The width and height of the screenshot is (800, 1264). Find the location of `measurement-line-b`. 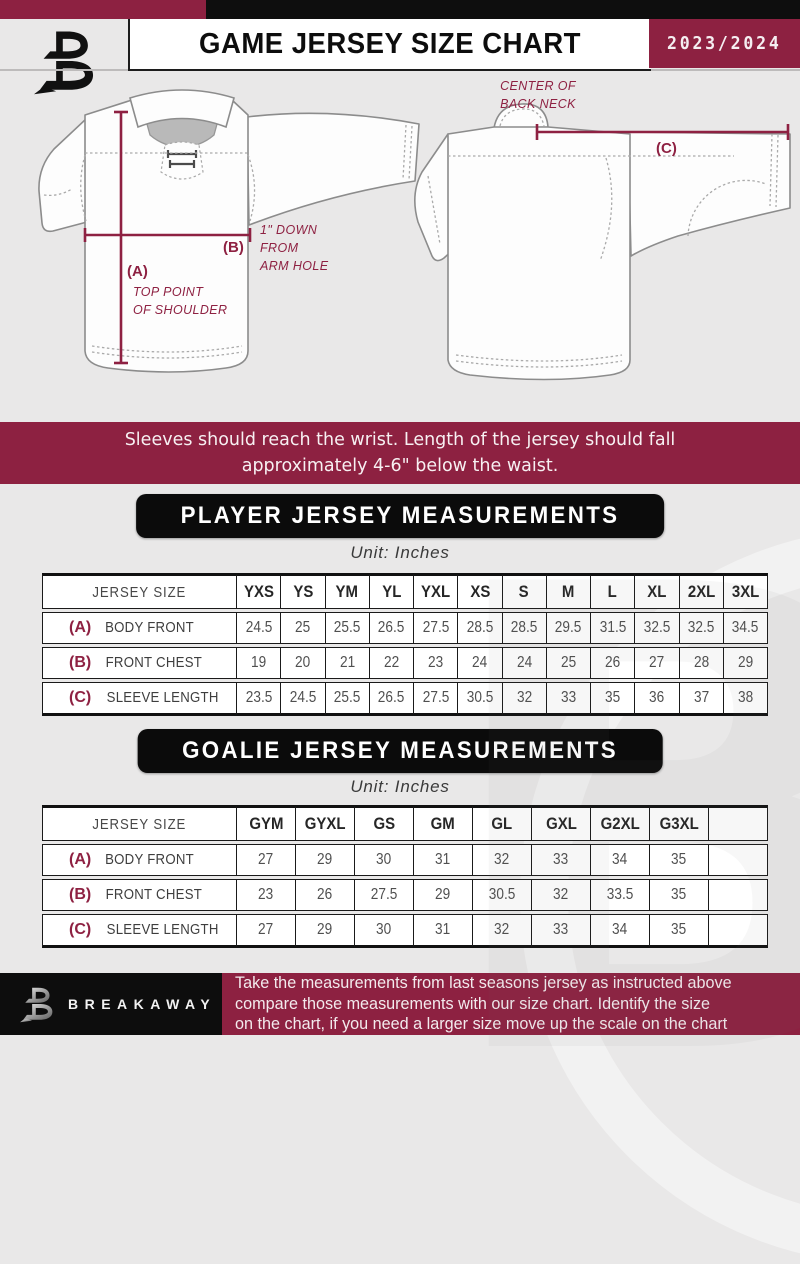

measurement-line-b is located at coordinates (167, 235).